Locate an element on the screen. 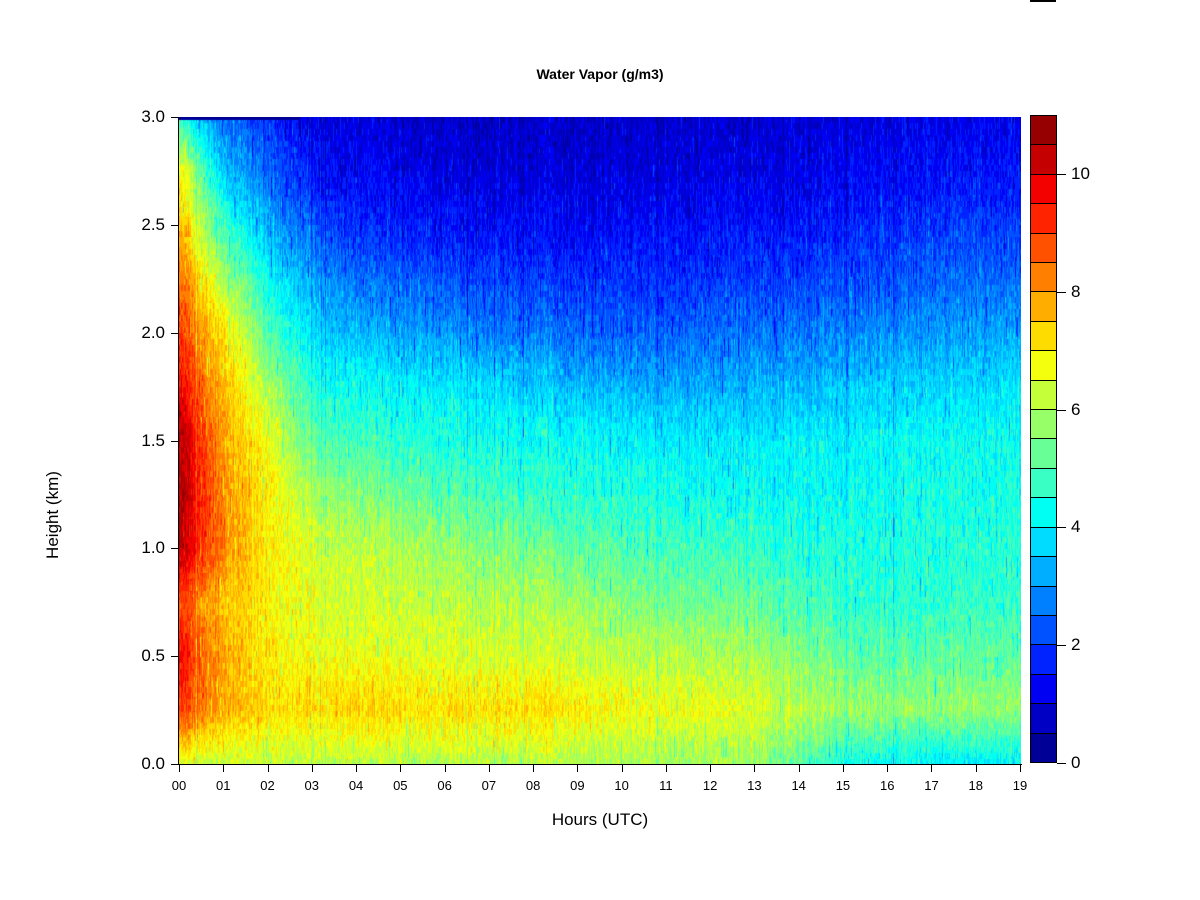 This screenshot has height=900, width=1200. clipped-top-colorbar-fragment is located at coordinates (1043, 1).